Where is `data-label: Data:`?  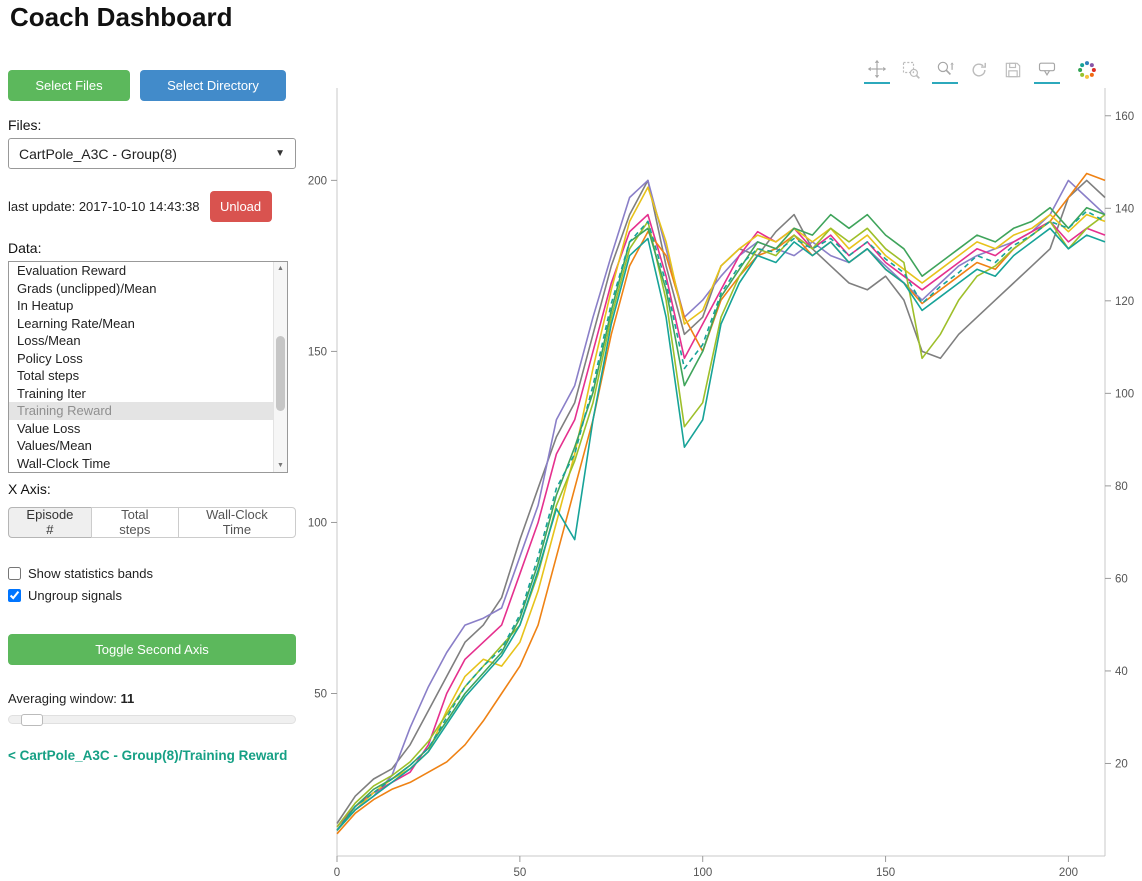 data-label: Data: is located at coordinates (25, 248).